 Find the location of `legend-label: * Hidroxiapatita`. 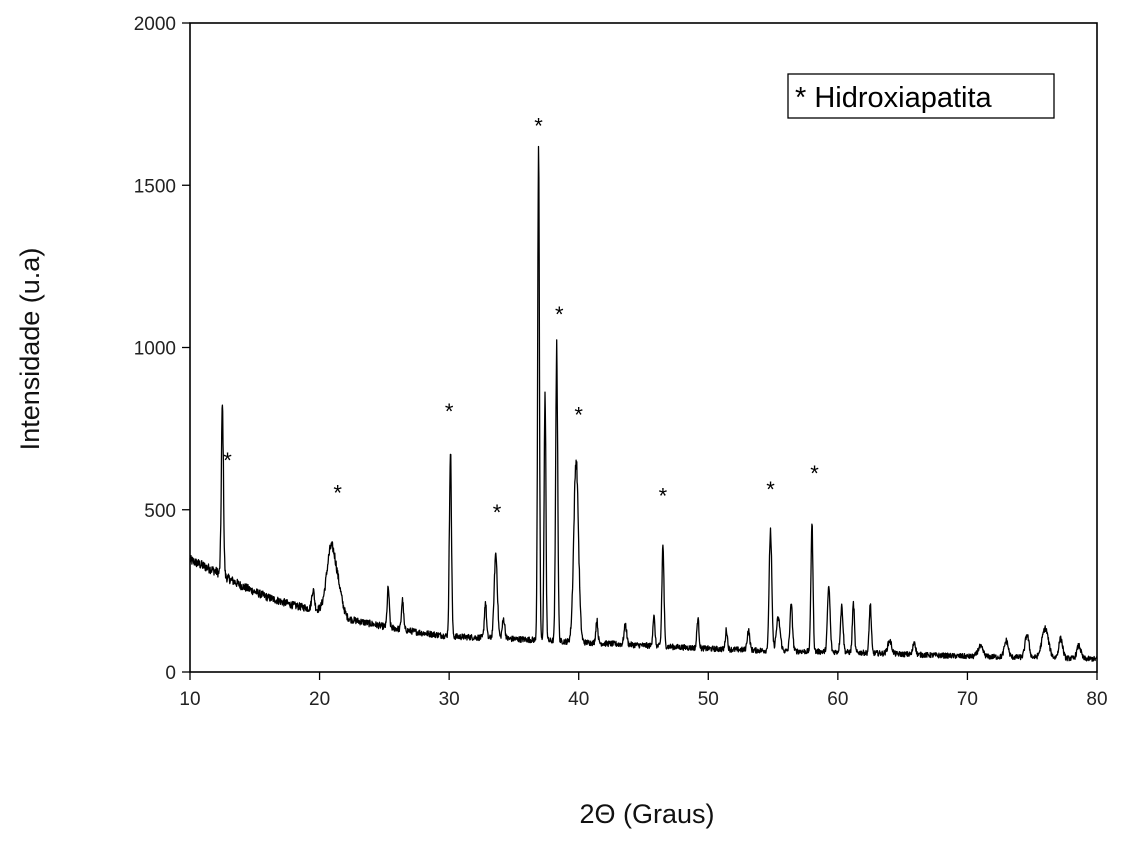

legend-label: * Hidroxiapatita is located at coordinates (894, 98).